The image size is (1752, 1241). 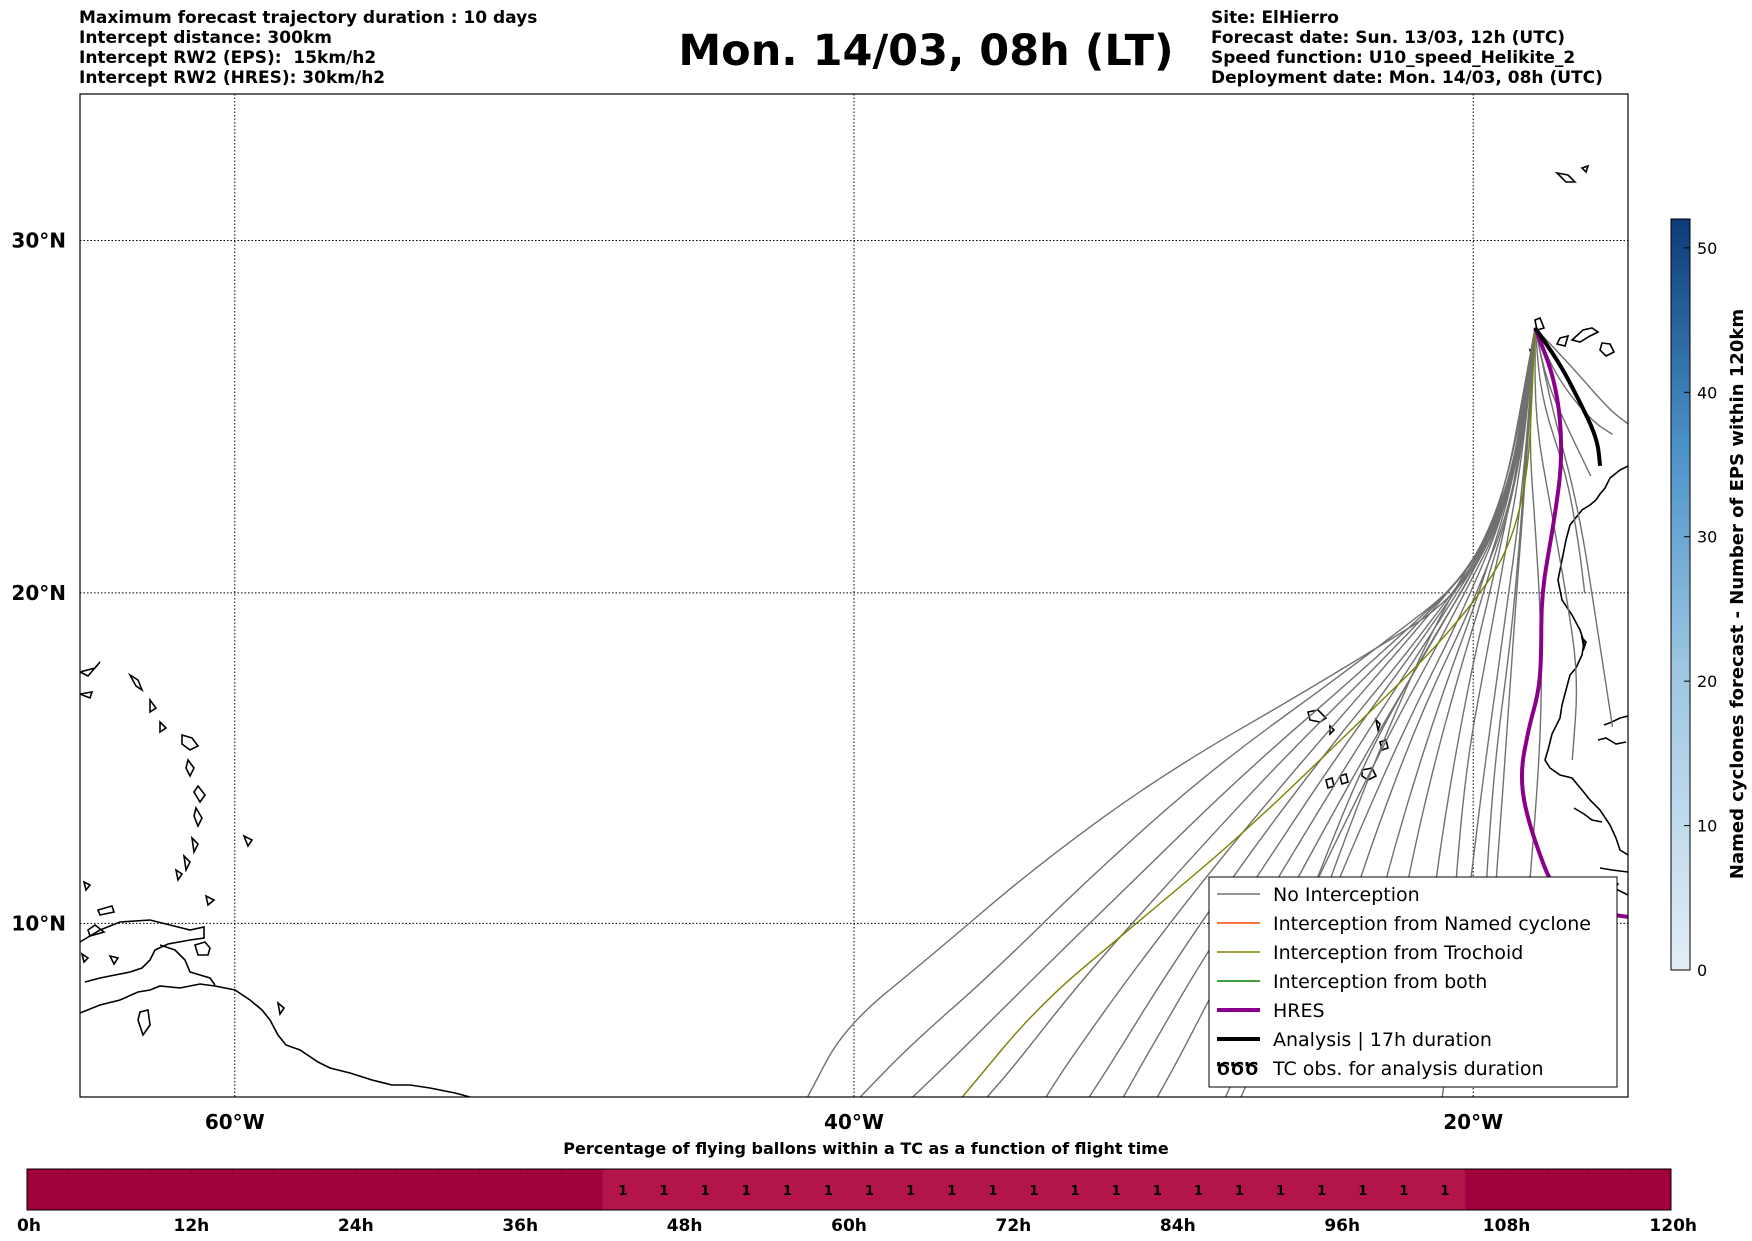 I want to click on coastline-madeira, so click(x=1572, y=173).